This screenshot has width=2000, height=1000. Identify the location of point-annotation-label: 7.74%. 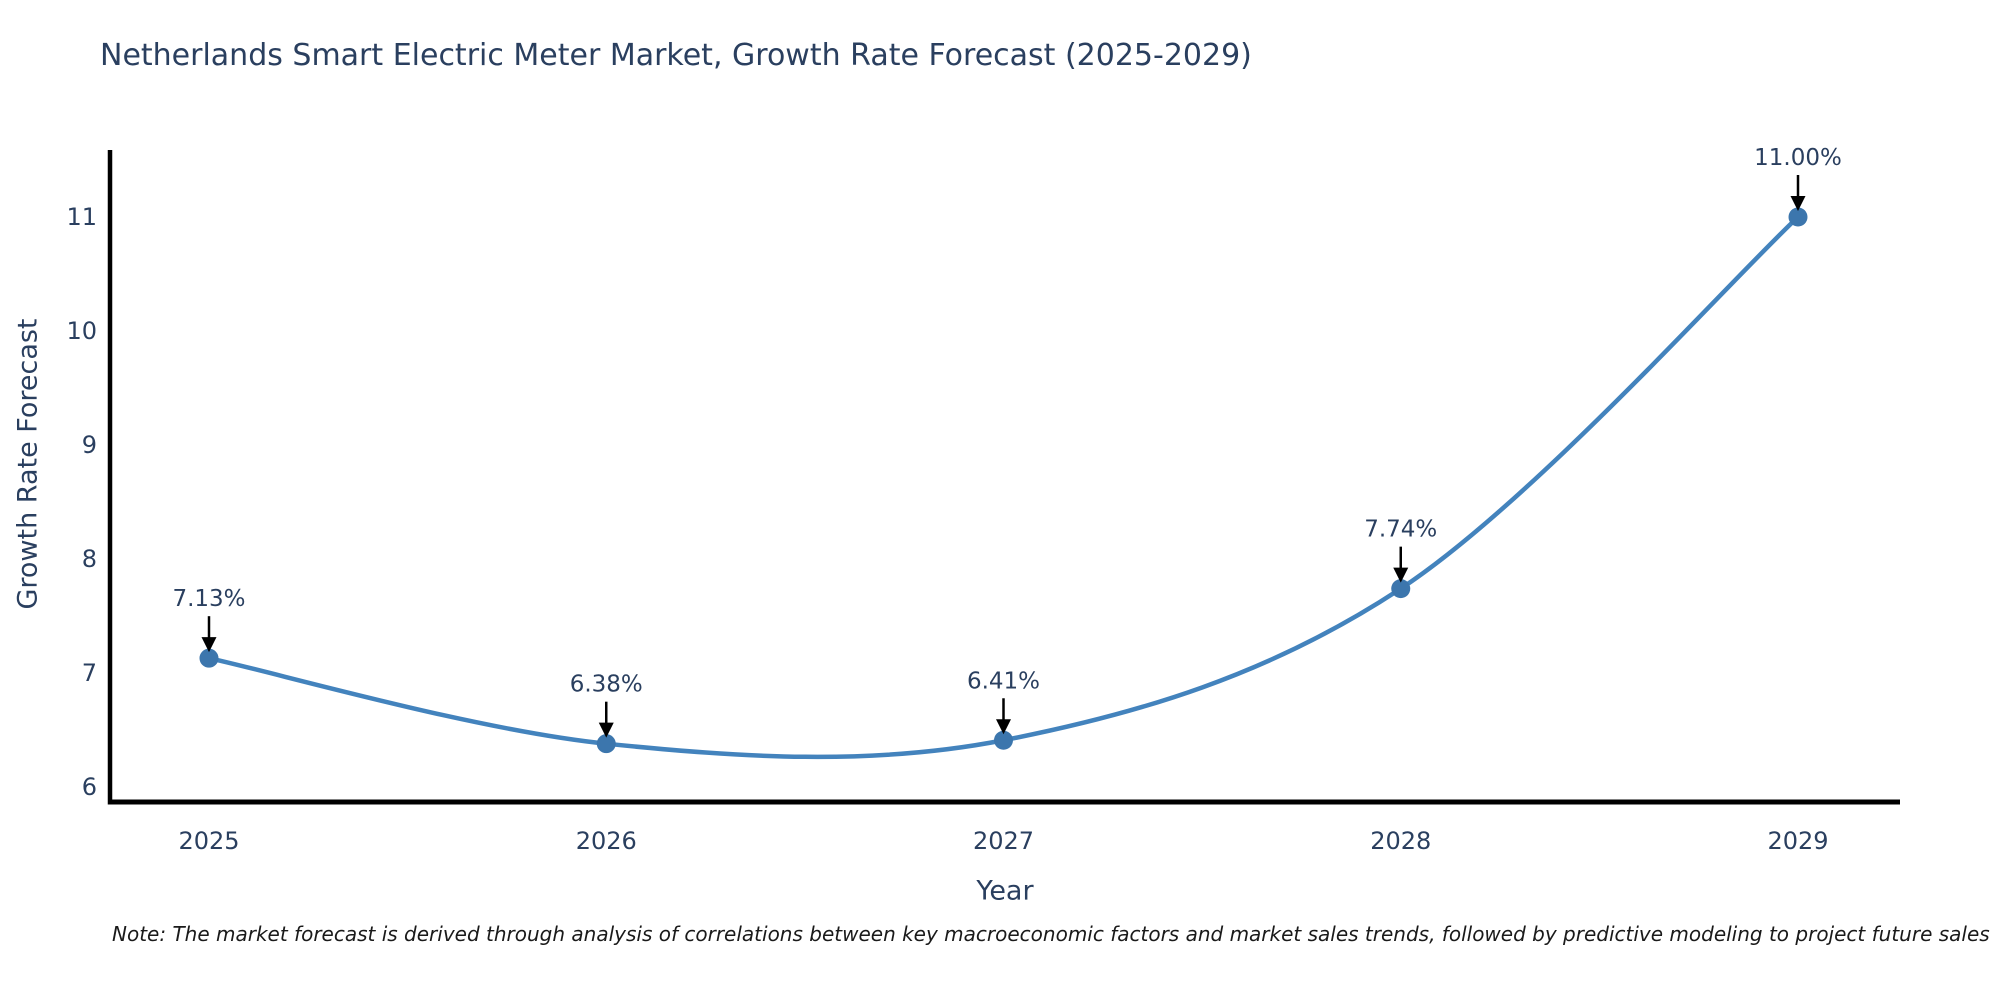
(1400, 530).